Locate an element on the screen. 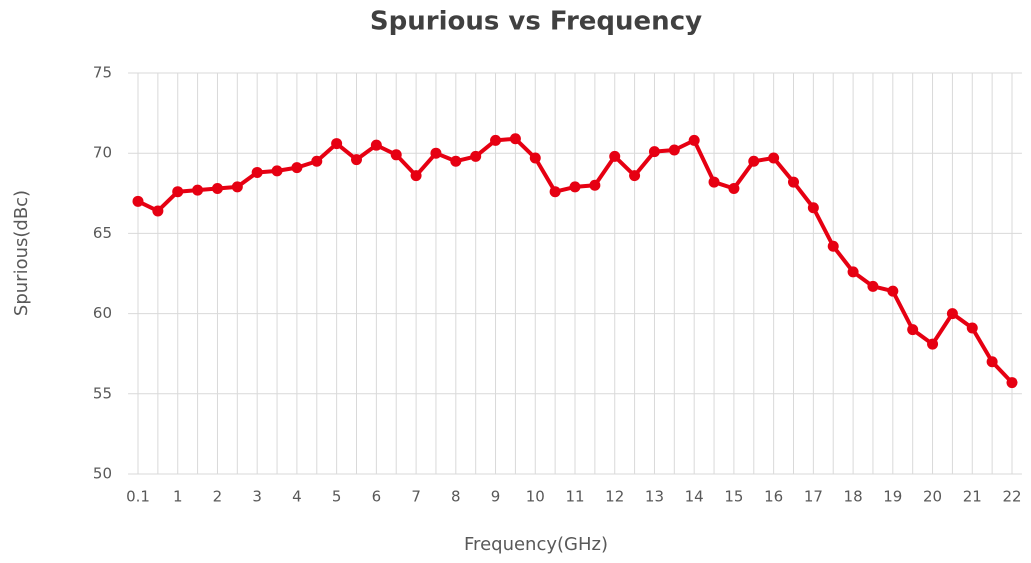 This screenshot has width=1031, height=563. x-tick-label: 9 is located at coordinates (496, 497).